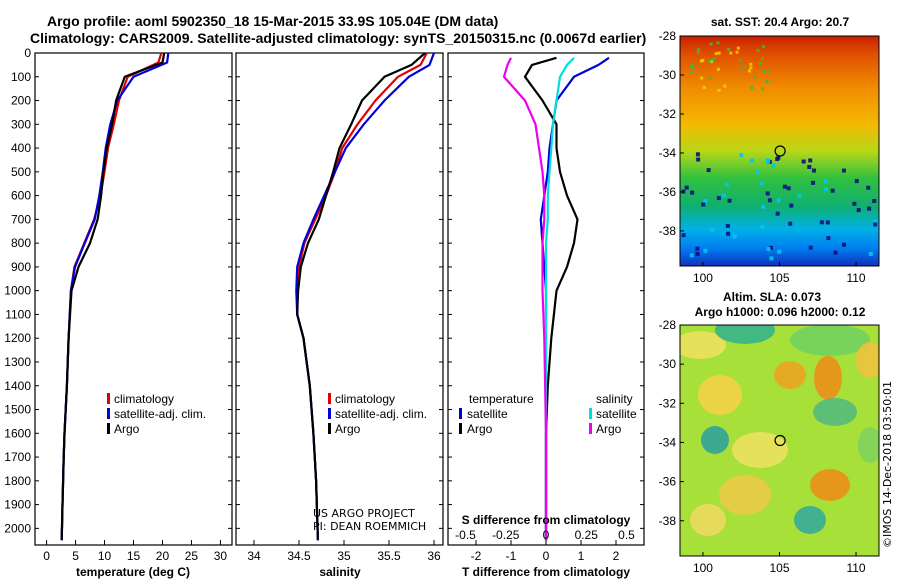 The height and width of the screenshot is (580, 900). Describe the element at coordinates (525, 299) in the screenshot. I see `series-line-s-argo` at that location.